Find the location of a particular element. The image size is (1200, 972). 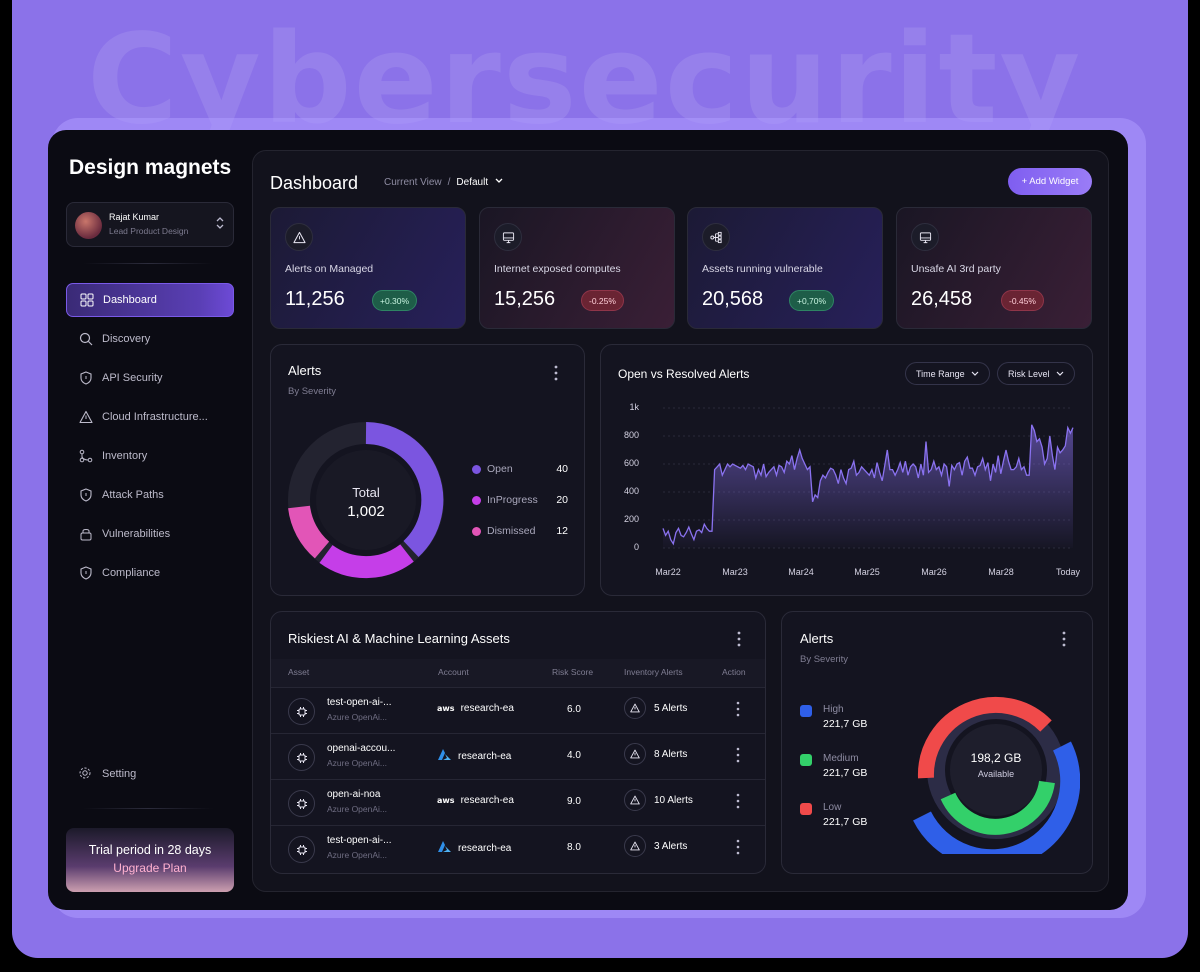

sidebar-item-discovery: Discovery is located at coordinates (150, 339).